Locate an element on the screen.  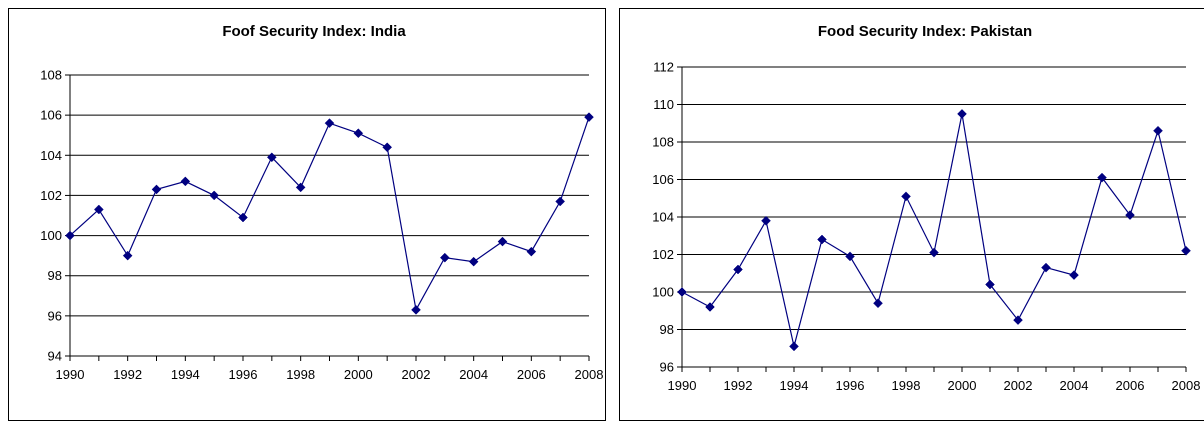
y-tick-label: 112 is located at coordinates (663, 67).